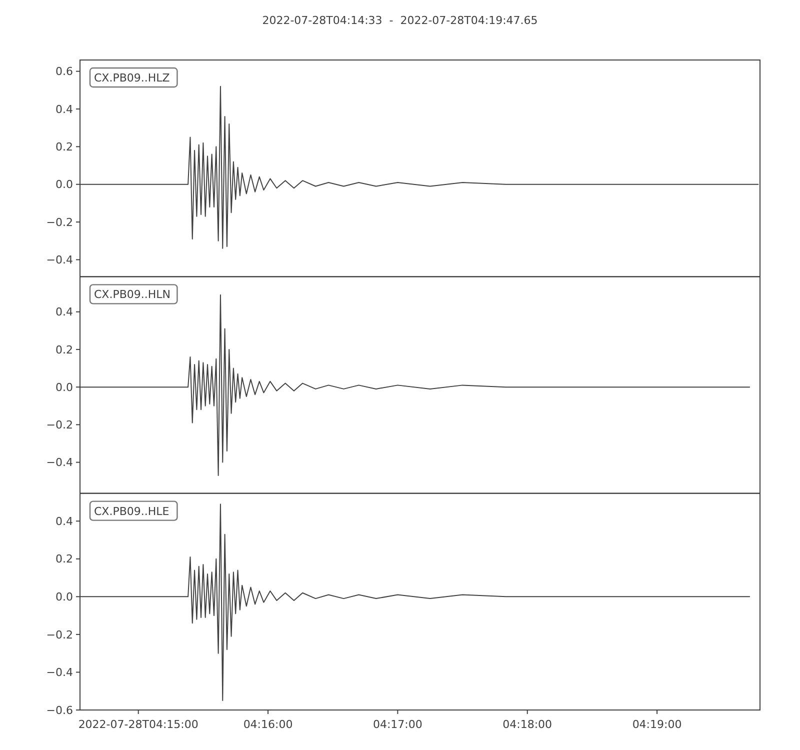 Image resolution: width=800 pixels, height=750 pixels. Describe the element at coordinates (268, 724) in the screenshot. I see `x-tick-label: 04:16:00` at that location.